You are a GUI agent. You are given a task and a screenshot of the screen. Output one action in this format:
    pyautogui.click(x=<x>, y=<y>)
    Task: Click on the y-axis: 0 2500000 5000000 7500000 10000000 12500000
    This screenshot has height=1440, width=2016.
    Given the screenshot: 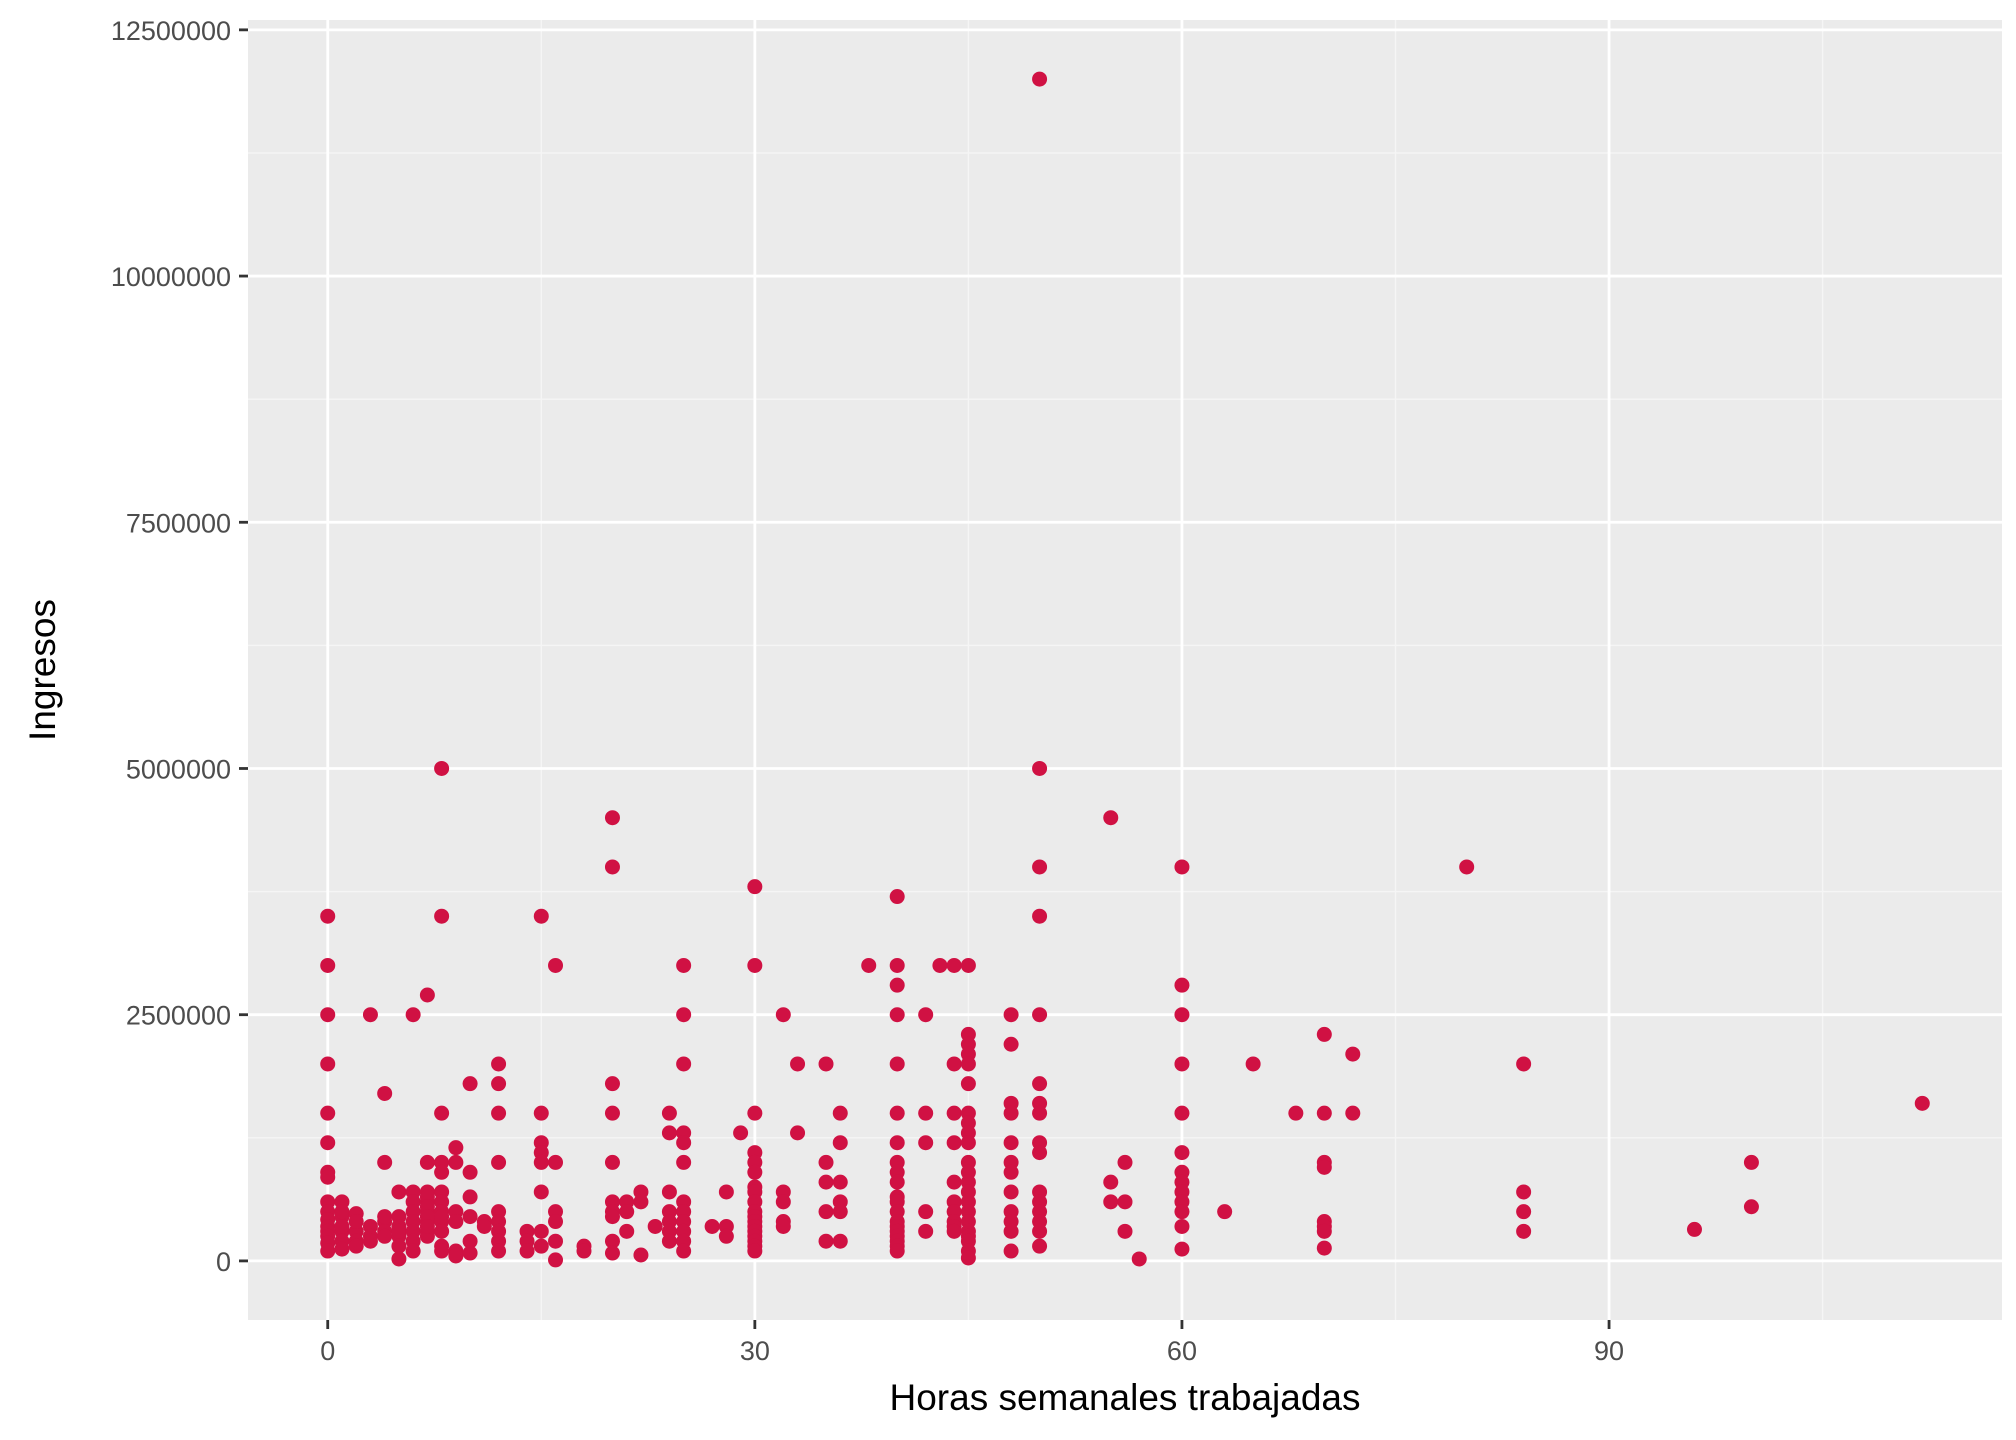 What is the action you would take?
    pyautogui.click(x=179, y=646)
    